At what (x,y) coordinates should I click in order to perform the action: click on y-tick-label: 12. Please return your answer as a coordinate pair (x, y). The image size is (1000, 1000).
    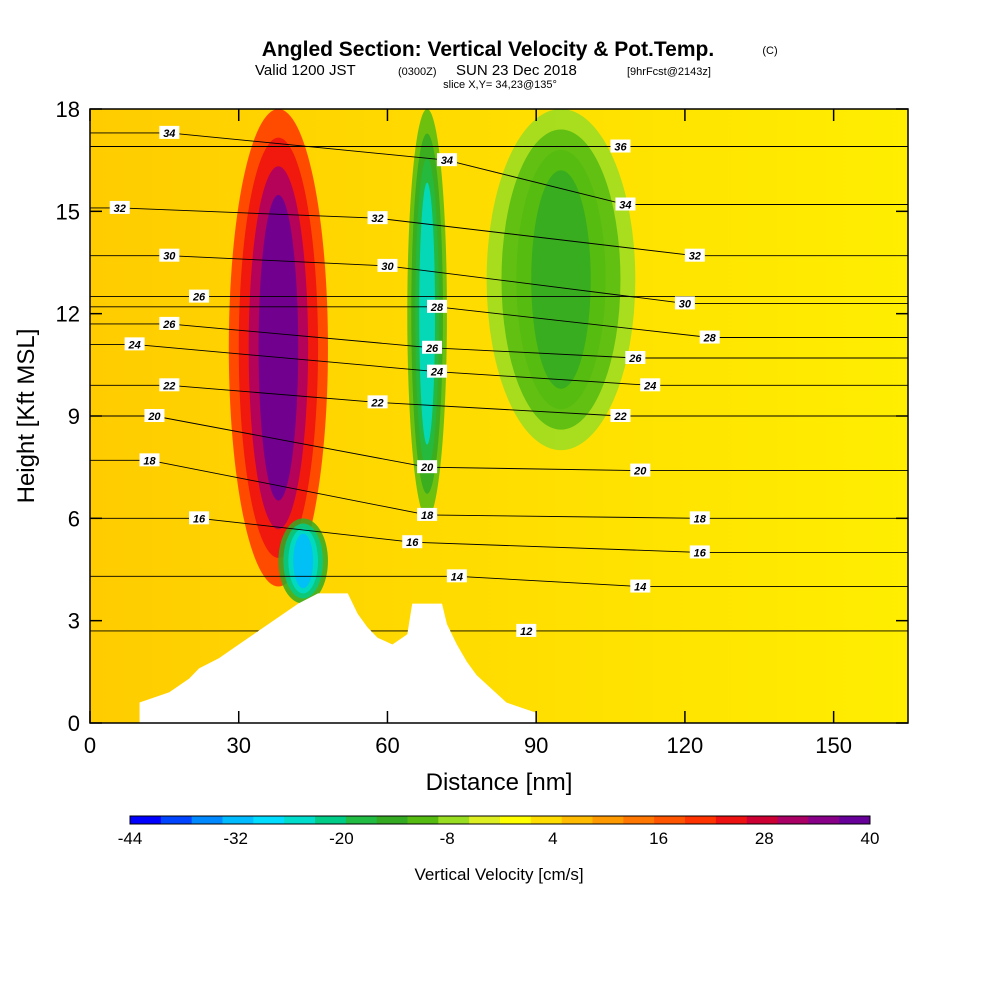
    Looking at the image, I should click on (68, 314).